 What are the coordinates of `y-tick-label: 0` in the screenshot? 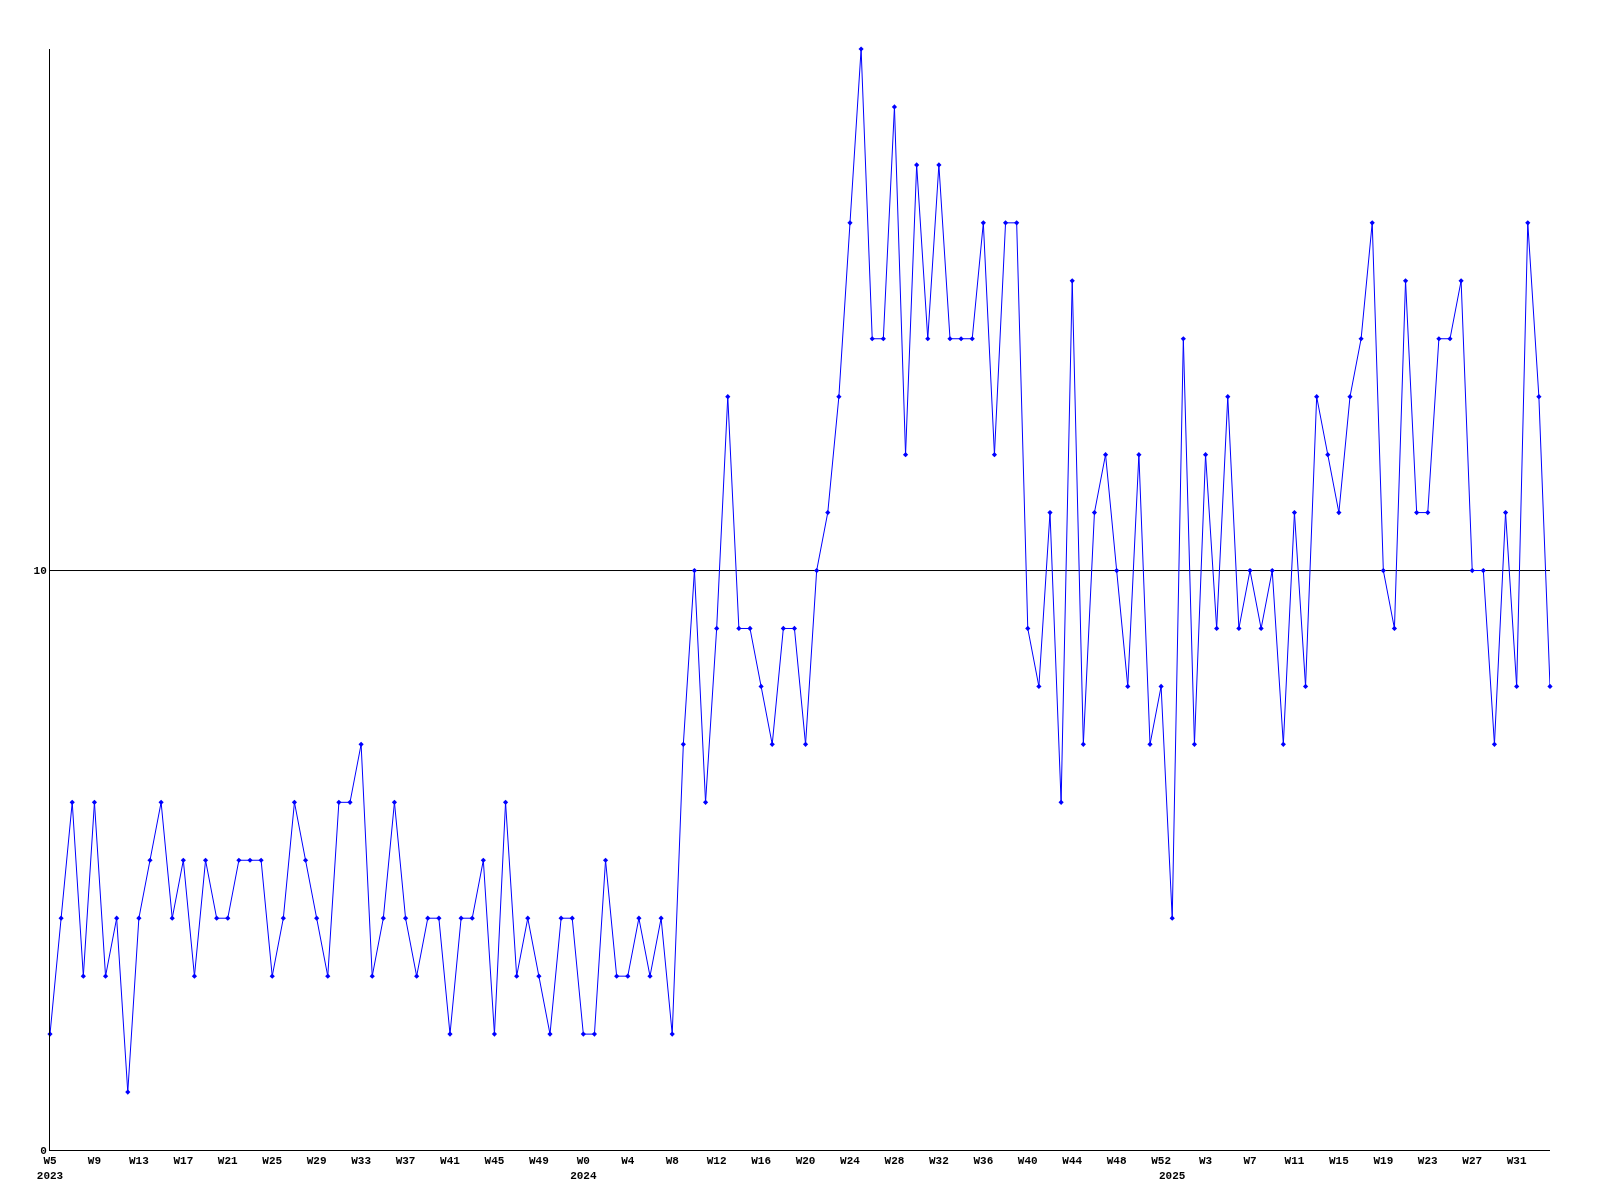 It's located at (43, 1150).